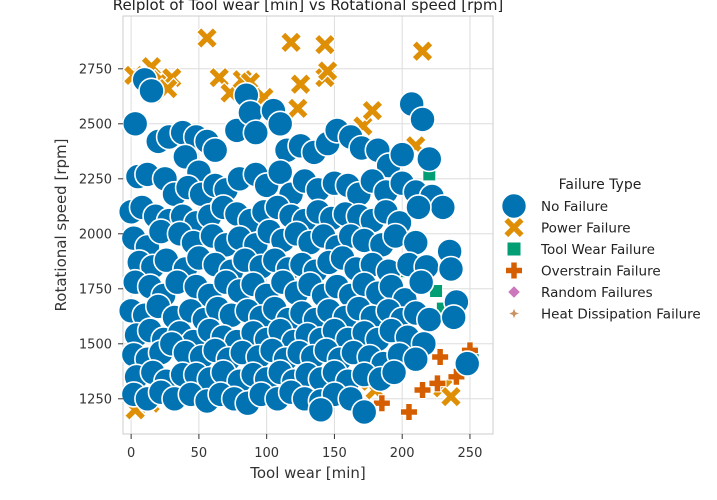  Describe the element at coordinates (514, 270) in the screenshot. I see `legend-marker-overstrain-failure` at that location.